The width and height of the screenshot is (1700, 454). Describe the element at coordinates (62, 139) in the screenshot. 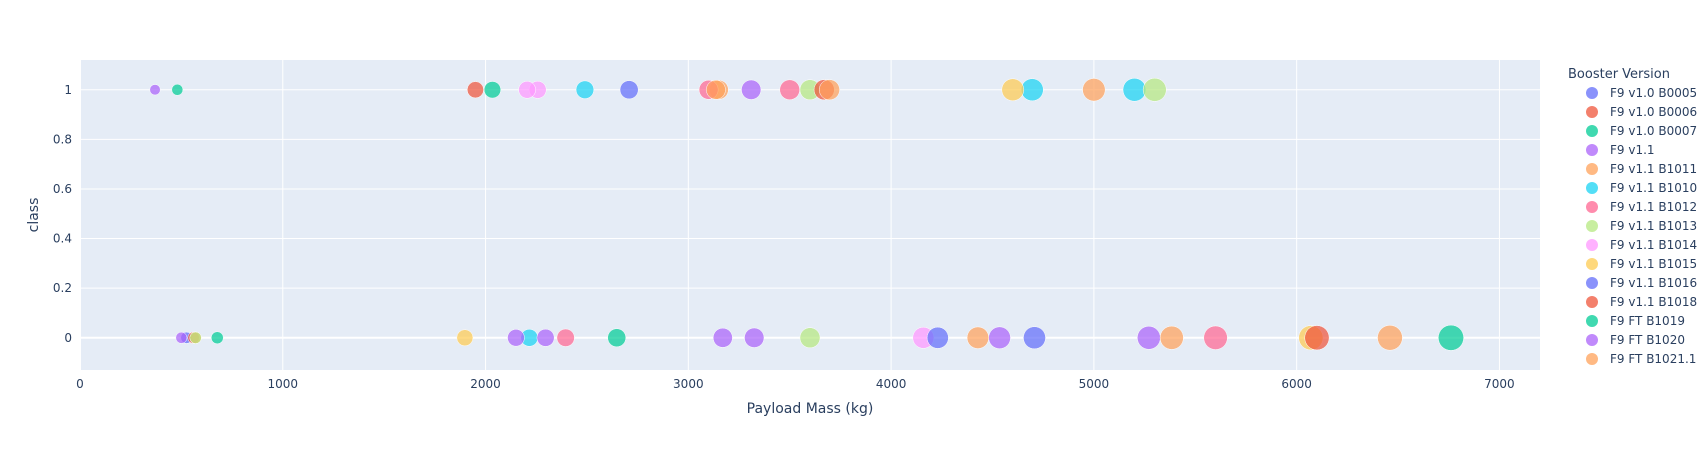

I see `y-tick-label: 0.8` at that location.